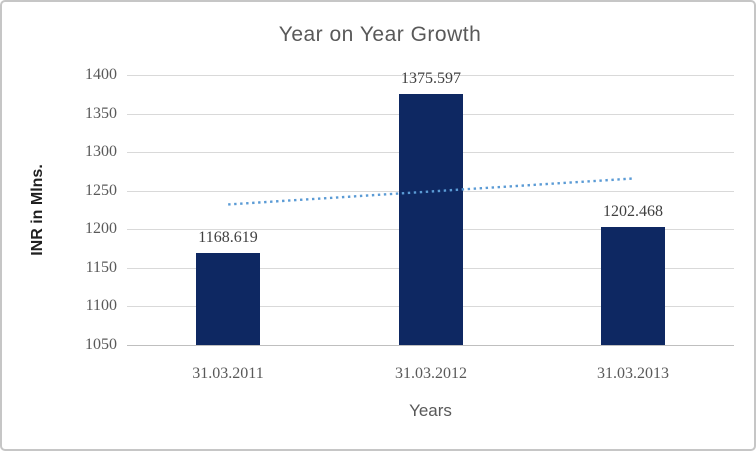 This screenshot has width=756, height=451. I want to click on y-tick-label: 1100, so click(101, 305).